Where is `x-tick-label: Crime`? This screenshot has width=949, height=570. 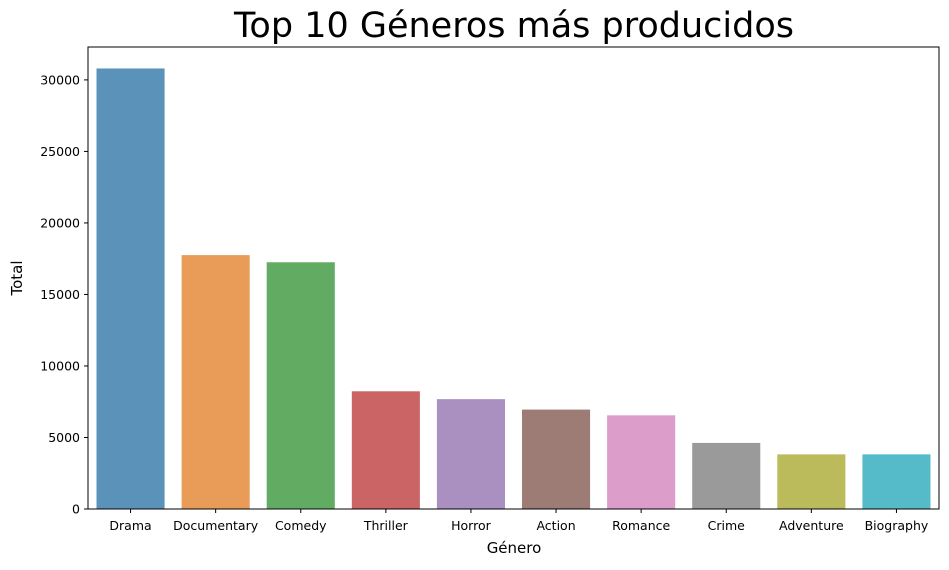
x-tick-label: Crime is located at coordinates (727, 525).